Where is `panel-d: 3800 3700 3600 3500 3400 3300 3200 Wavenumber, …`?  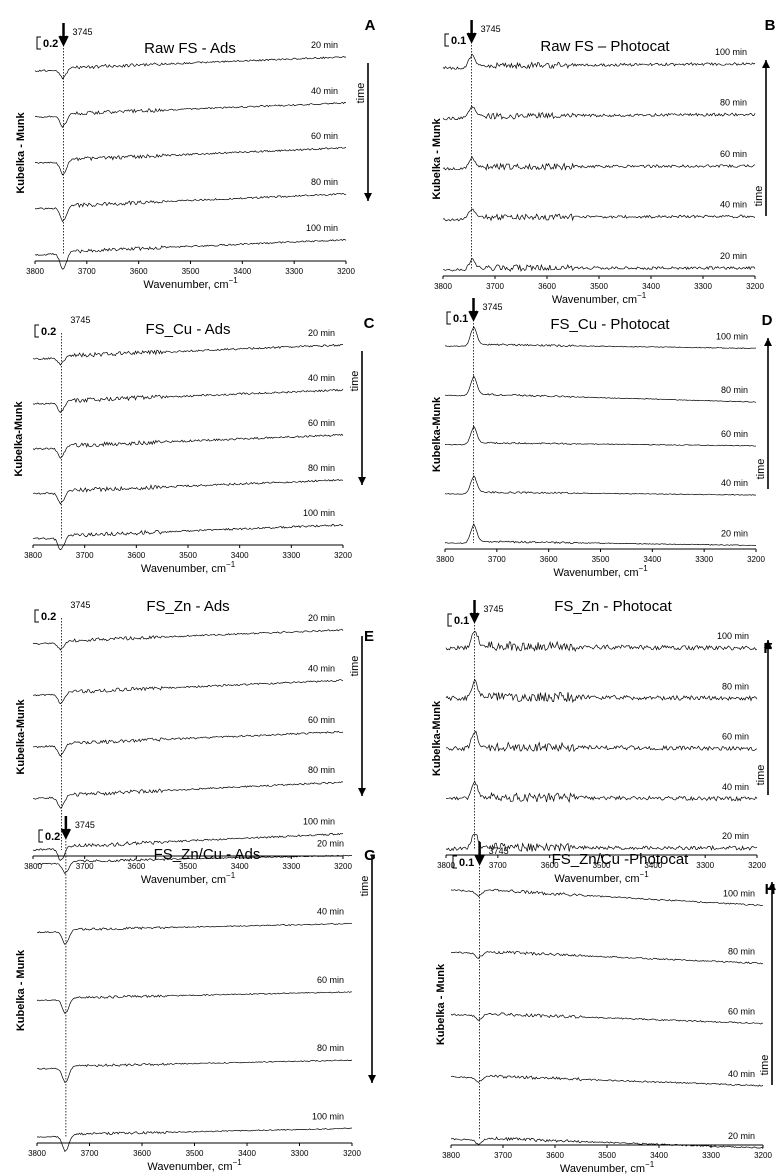
panel-d: 3800 3700 3600 3500 3400 3300 3200 Wavenumber, … is located at coordinates (602, 438).